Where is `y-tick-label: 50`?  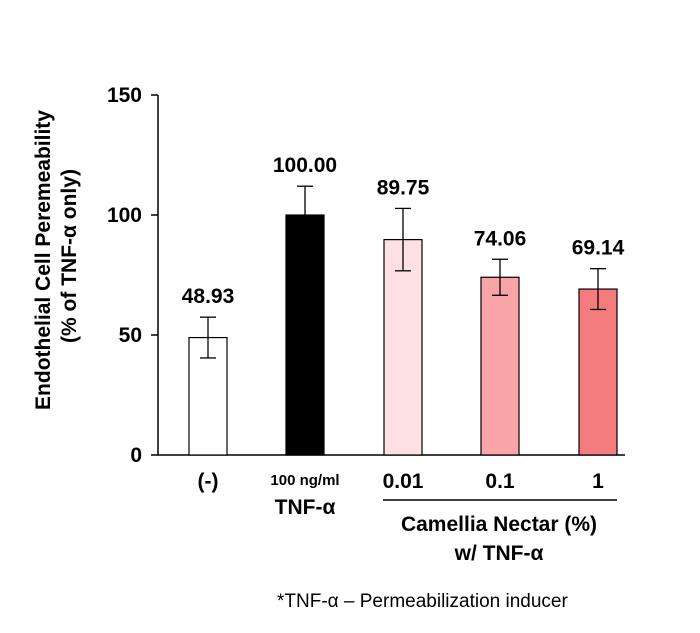
y-tick-label: 50 is located at coordinates (130, 335).